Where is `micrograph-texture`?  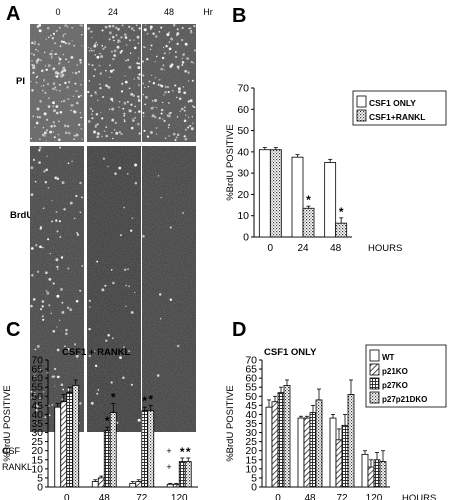
micrograph-texture is located at coordinates (114, 289).